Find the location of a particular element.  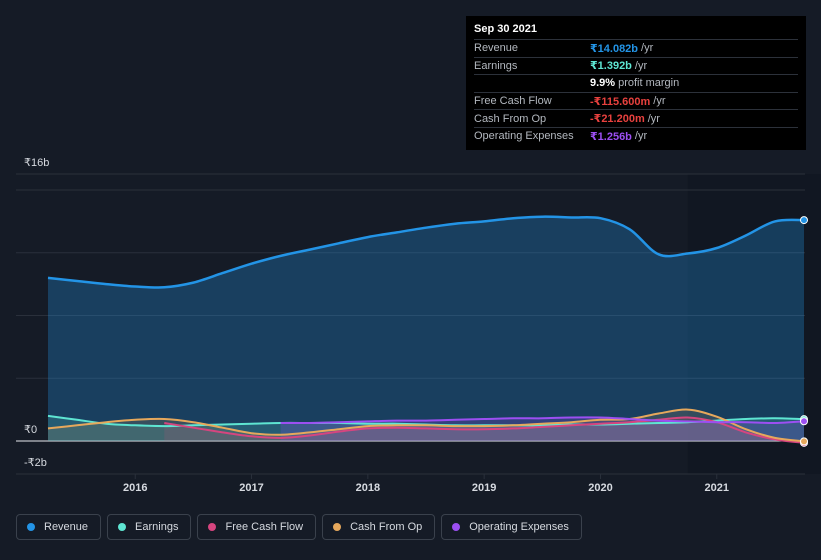

tooltip-row-value: -₹115.600m is located at coordinates (620, 101).